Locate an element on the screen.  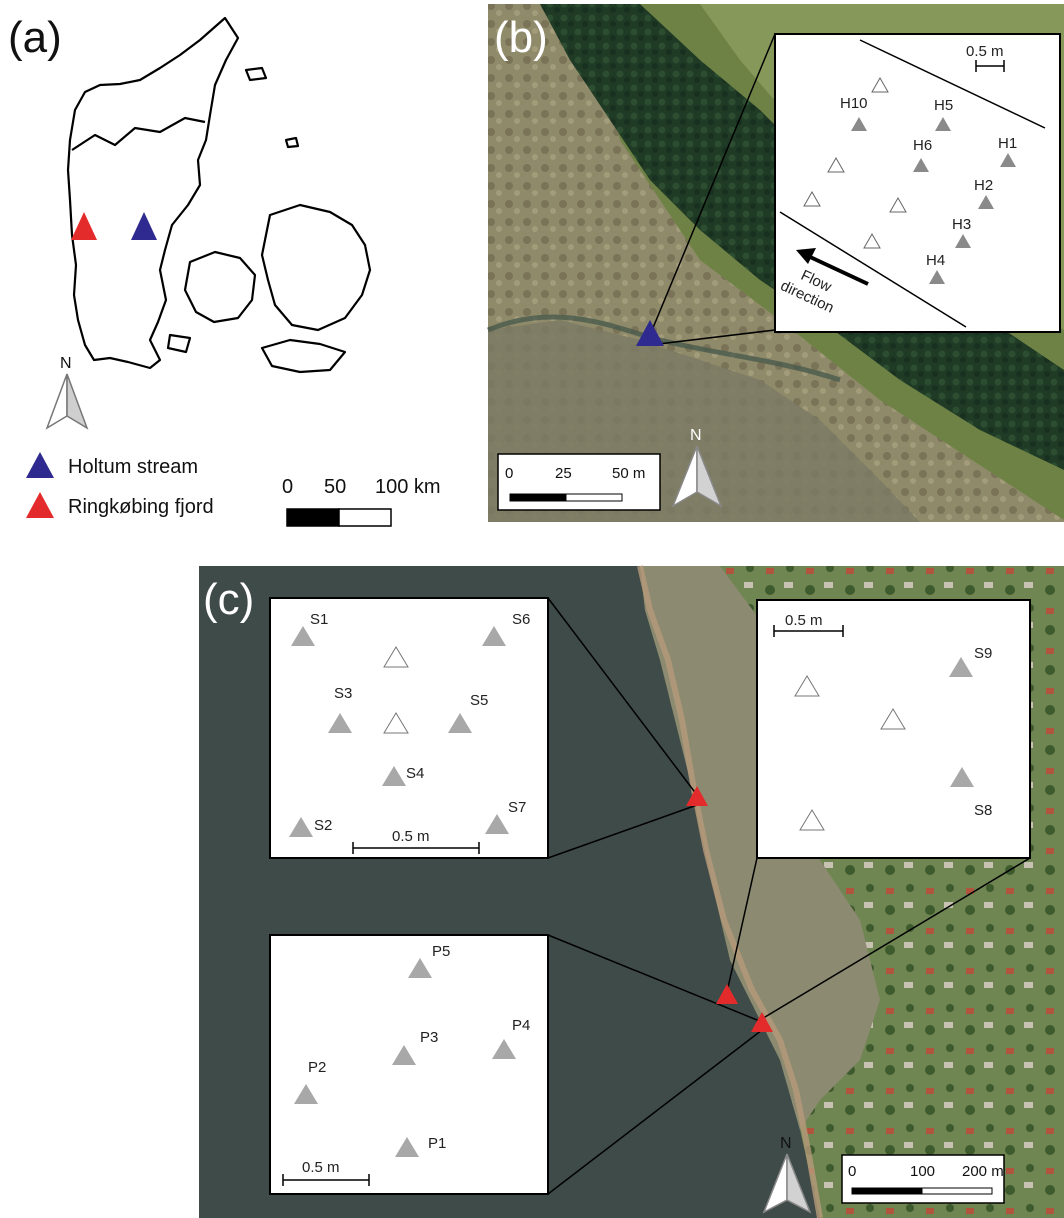
panel-c-letter: (c) is located at coordinates (228, 599).